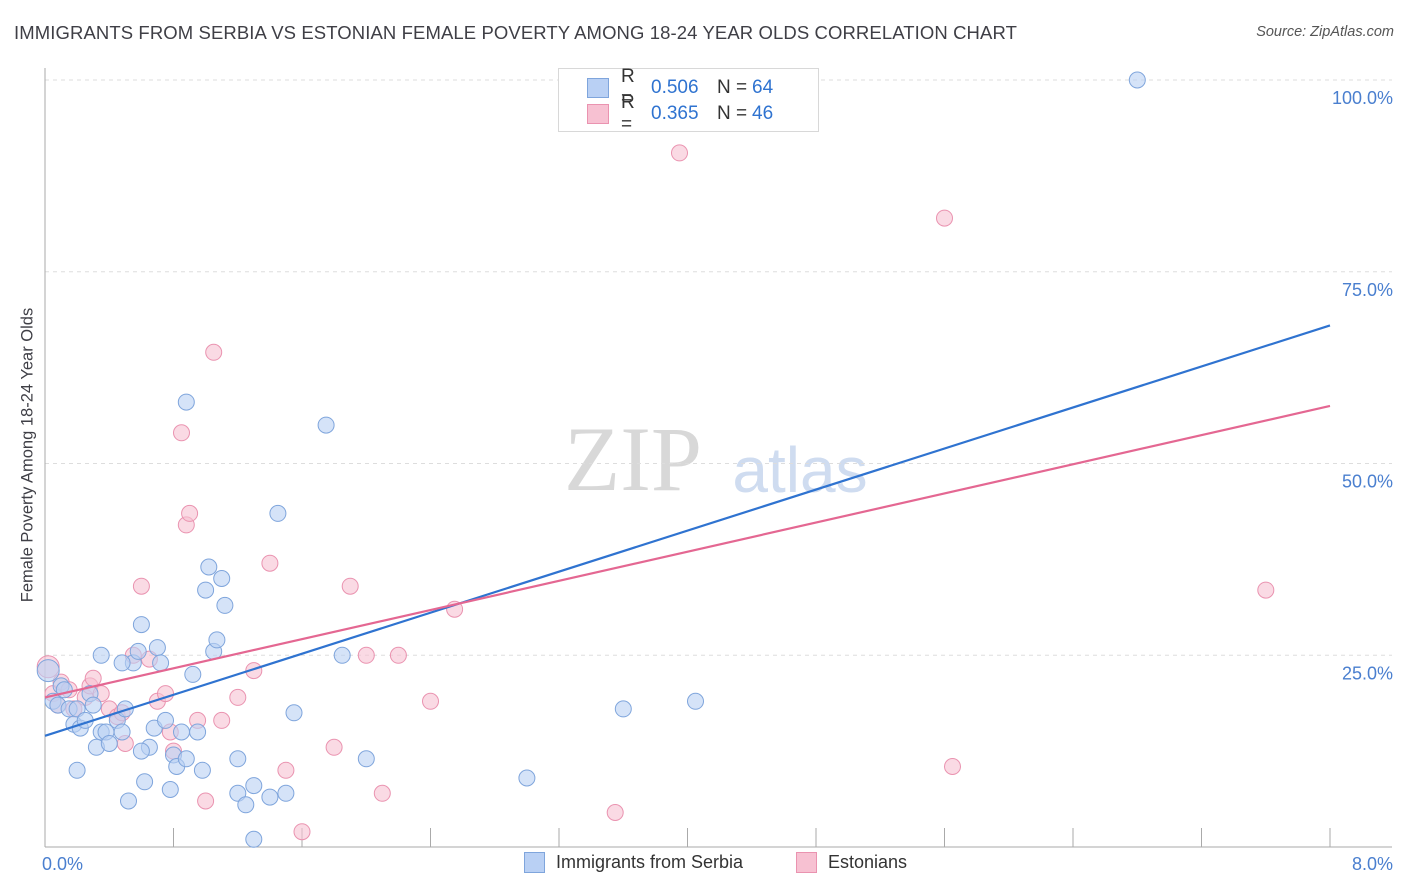  I want to click on x-tick-label: 0.0%, so click(62, 864).